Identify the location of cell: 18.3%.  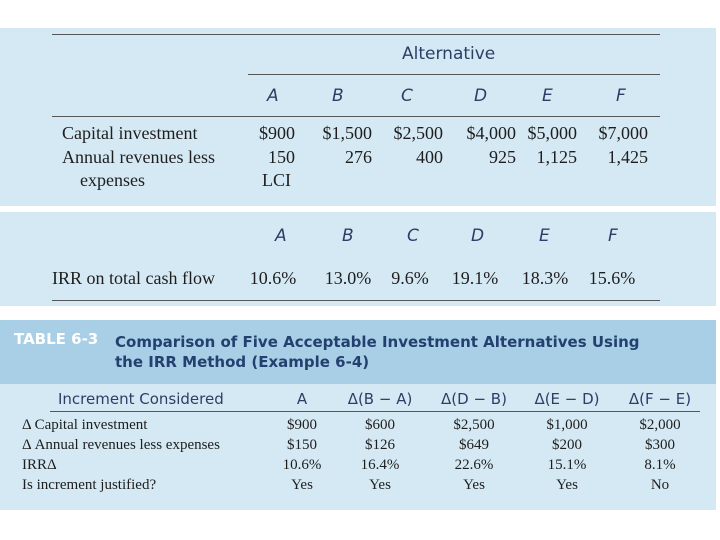
(545, 278).